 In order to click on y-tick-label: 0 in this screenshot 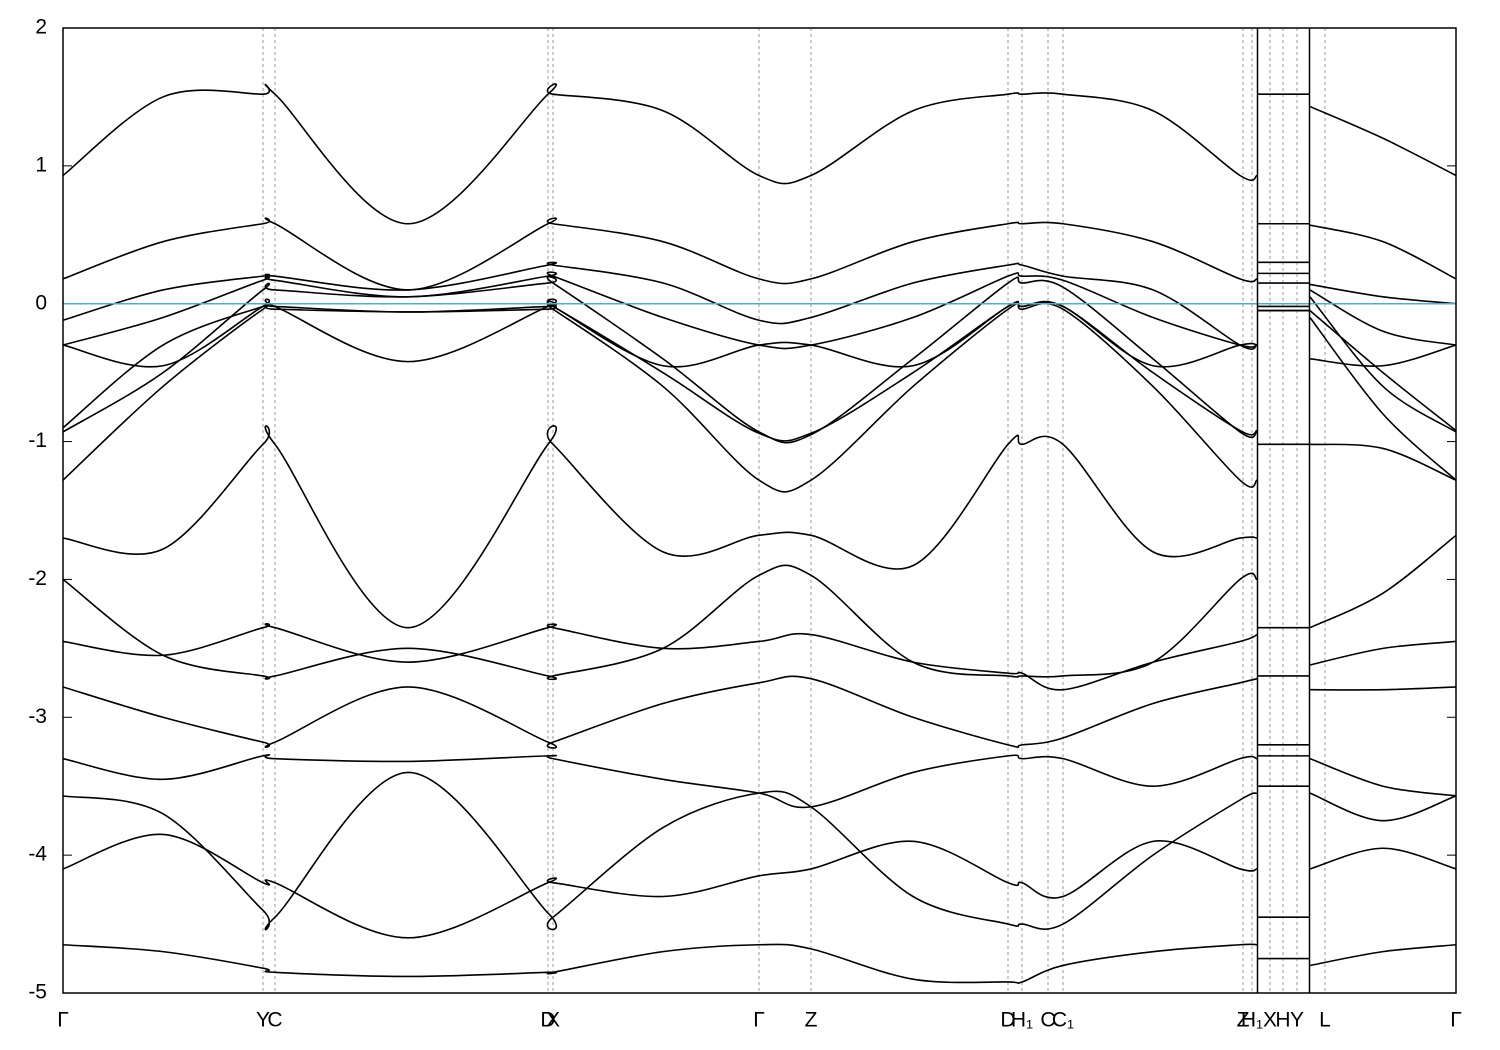, I will do `click(41, 302)`.